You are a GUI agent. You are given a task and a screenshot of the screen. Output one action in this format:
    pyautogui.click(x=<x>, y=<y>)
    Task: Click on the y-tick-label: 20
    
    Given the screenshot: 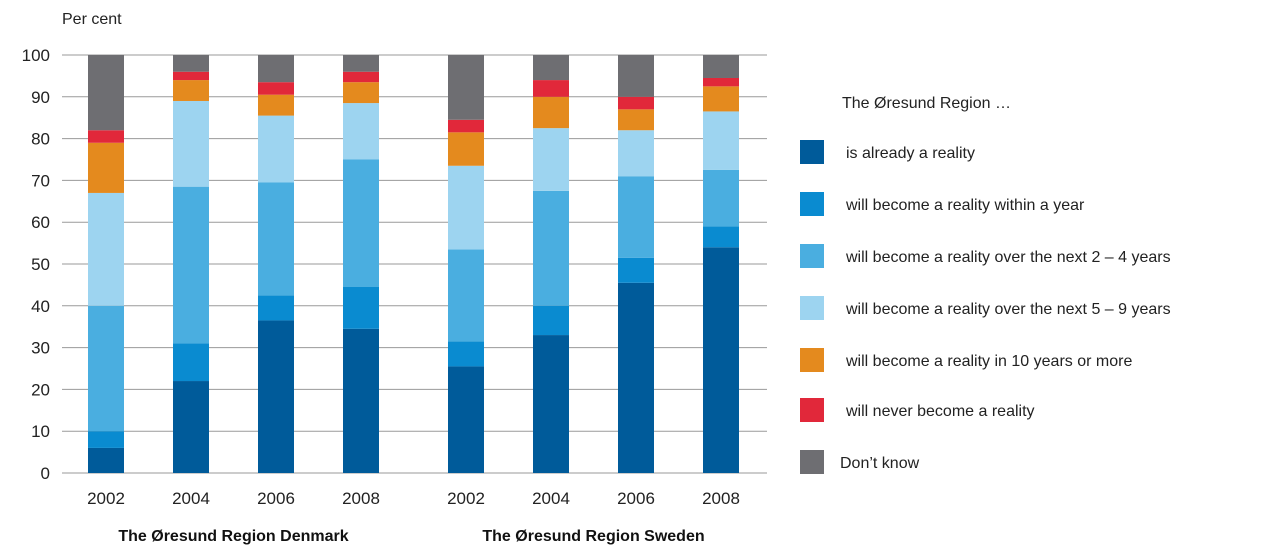 What is the action you would take?
    pyautogui.click(x=40, y=389)
    